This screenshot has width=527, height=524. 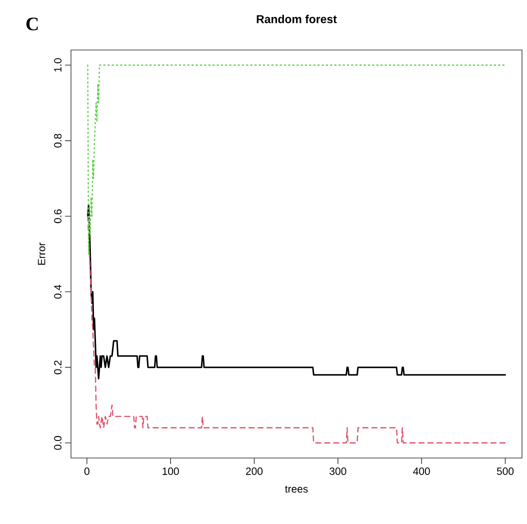 What do you see at coordinates (505, 471) in the screenshot?
I see `x-tick-label: 500` at bounding box center [505, 471].